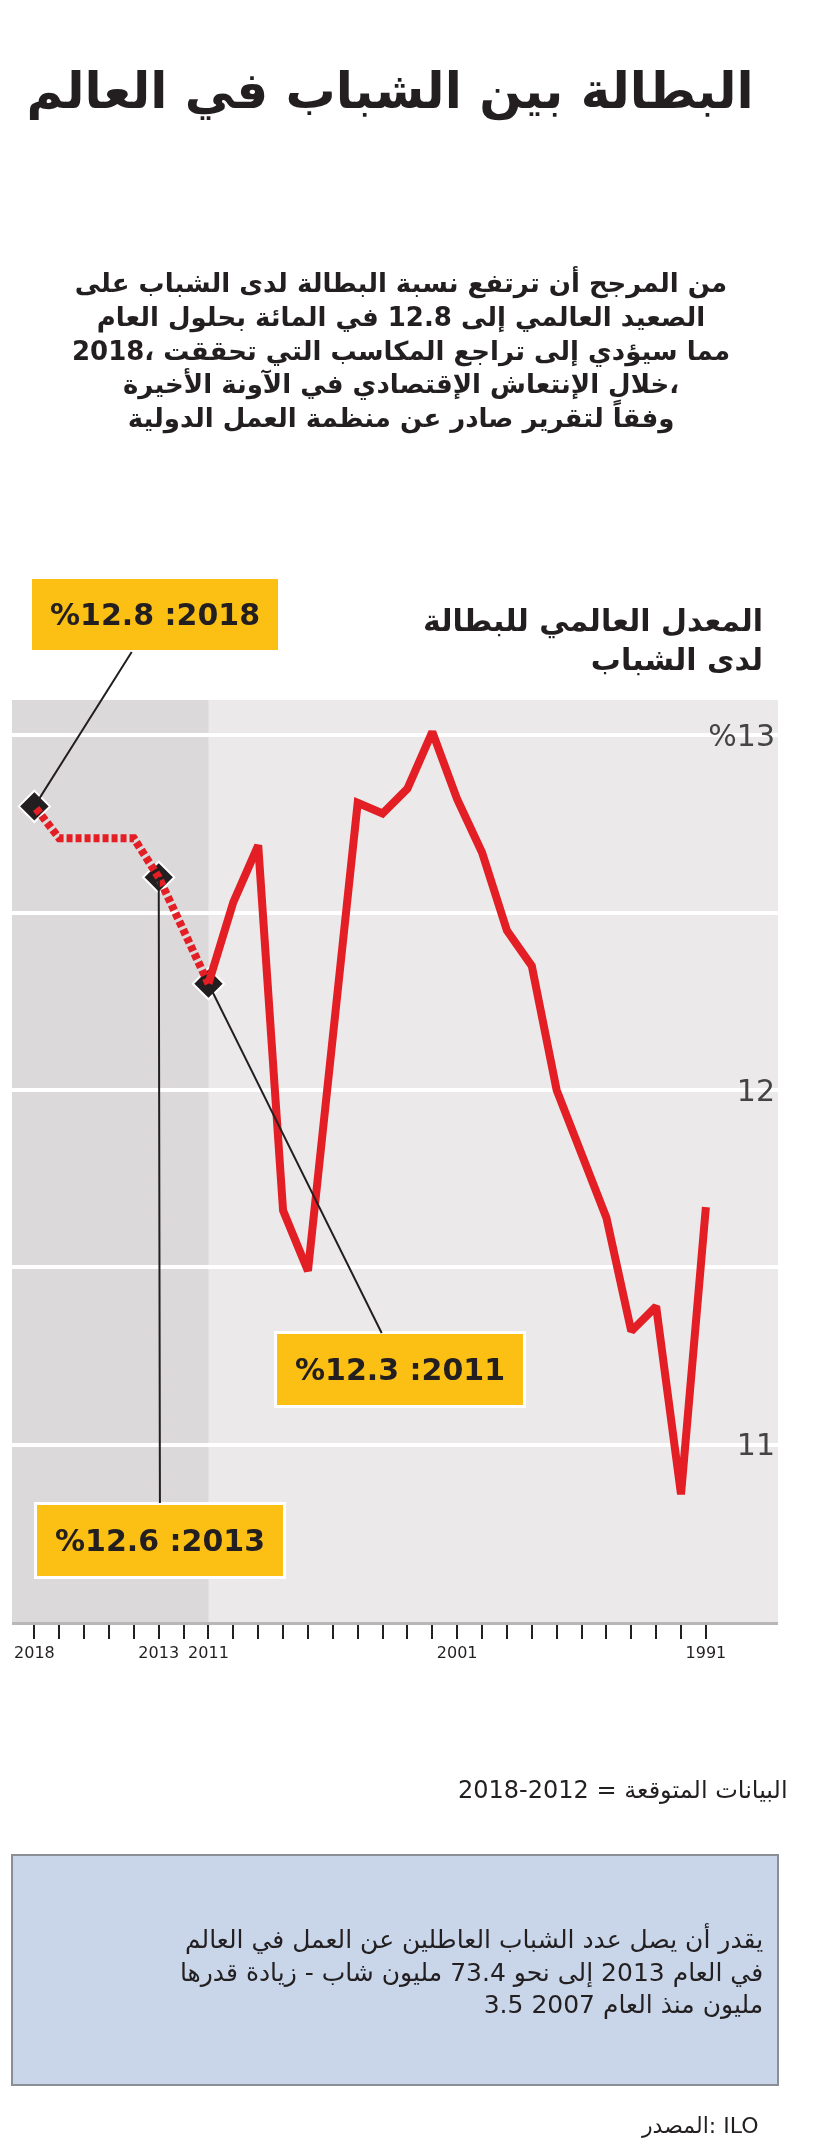 The height and width of the screenshot is (2151, 830). I want to click on text: المصدر: ILO, so click(700, 2125).